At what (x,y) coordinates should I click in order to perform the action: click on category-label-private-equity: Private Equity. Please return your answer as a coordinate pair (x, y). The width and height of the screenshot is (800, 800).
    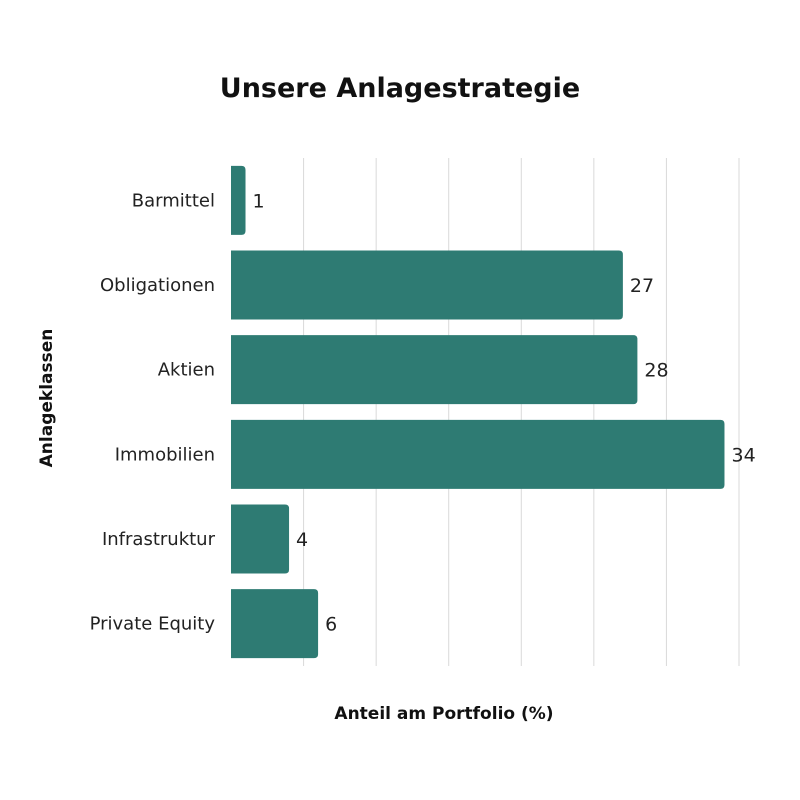
    Looking at the image, I should click on (153, 624).